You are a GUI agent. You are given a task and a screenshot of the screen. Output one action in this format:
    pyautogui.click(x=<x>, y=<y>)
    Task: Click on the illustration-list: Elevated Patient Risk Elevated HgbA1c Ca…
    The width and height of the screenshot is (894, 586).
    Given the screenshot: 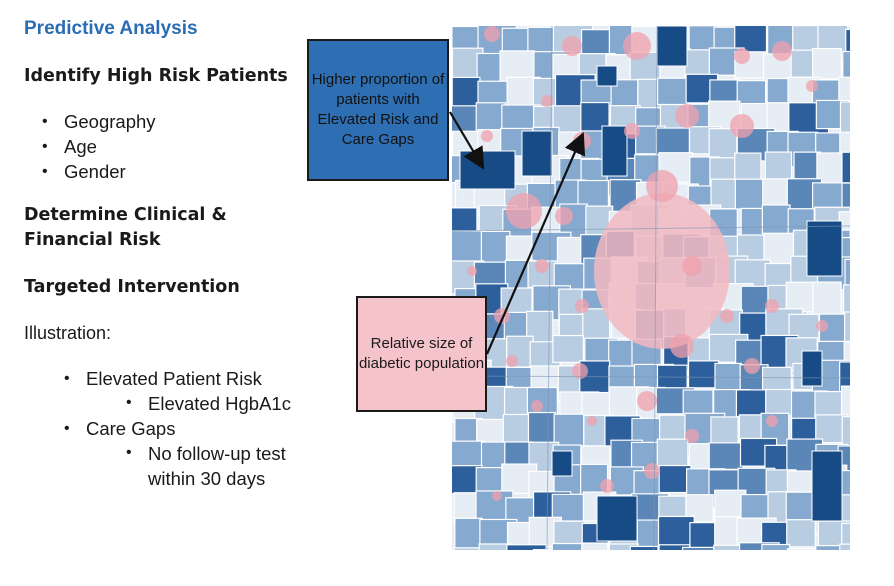 What is the action you would take?
    pyautogui.click(x=180, y=428)
    